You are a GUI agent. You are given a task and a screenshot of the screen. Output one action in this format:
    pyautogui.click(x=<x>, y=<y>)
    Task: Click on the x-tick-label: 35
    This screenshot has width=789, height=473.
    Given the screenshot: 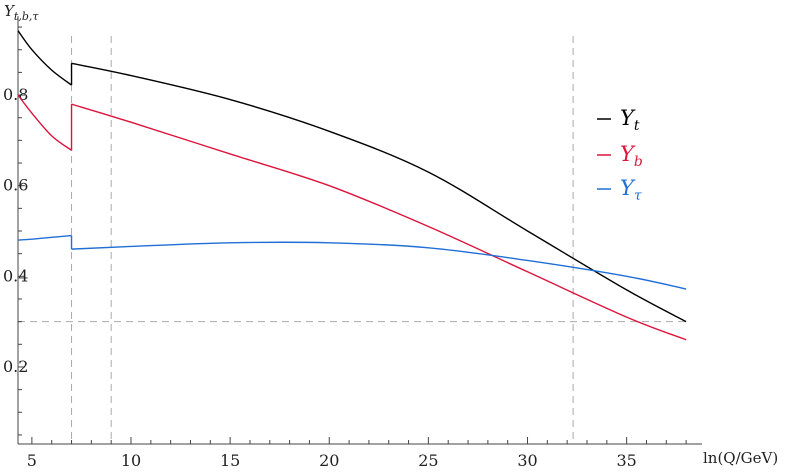 What is the action you would take?
    pyautogui.click(x=626, y=460)
    